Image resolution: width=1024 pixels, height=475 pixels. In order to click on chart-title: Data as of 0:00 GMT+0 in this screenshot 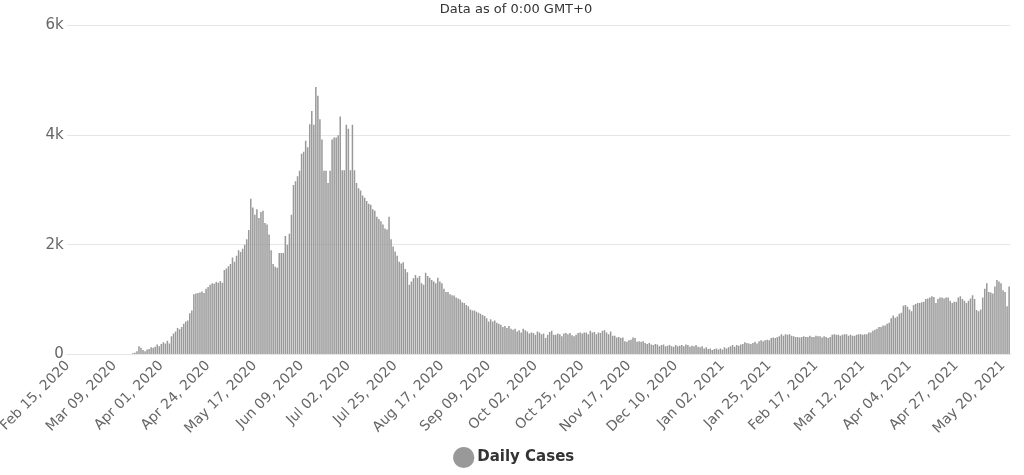, I will do `click(516, 9)`.